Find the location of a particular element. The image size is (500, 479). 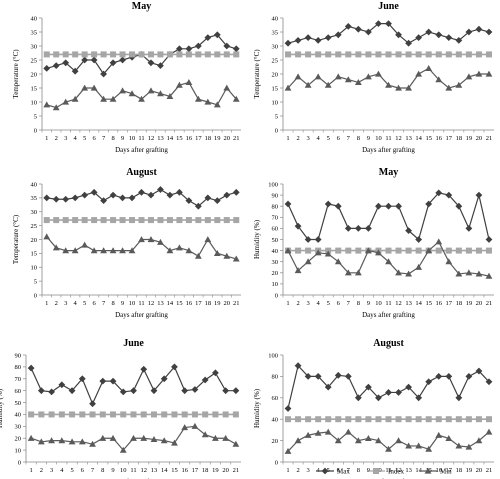

series-line-max is located at coordinates (388, 386).